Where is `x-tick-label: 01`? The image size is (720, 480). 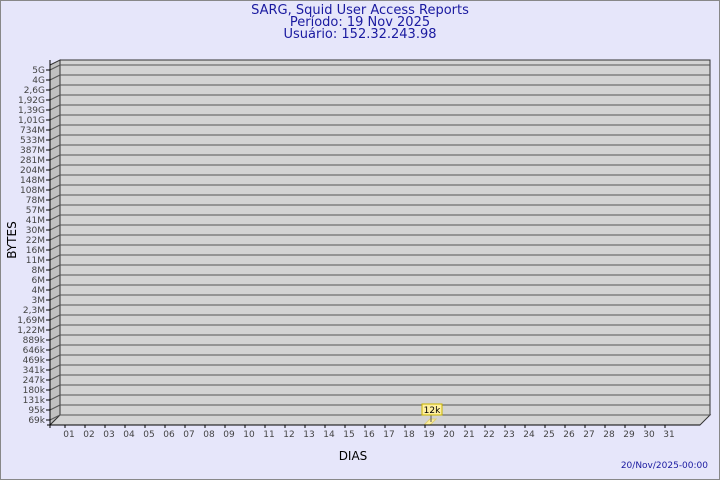 x-tick-label: 01 is located at coordinates (68, 435).